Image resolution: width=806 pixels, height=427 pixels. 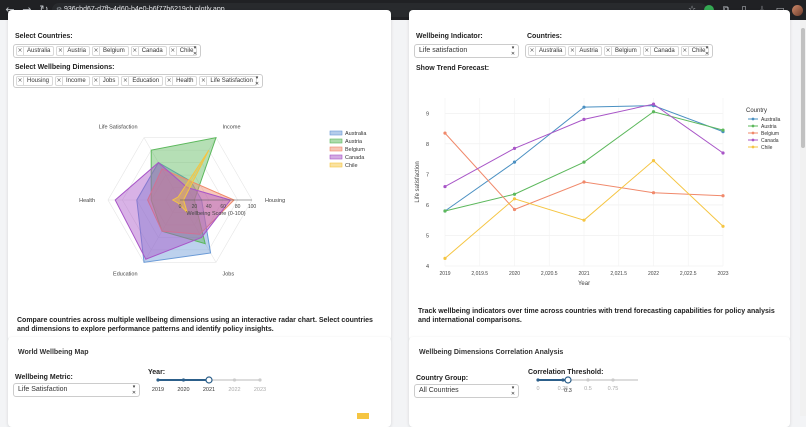 What do you see at coordinates (588, 387) in the screenshot?
I see `threshold-slider: 0 0.25 0.5 0.75 0.3` at bounding box center [588, 387].